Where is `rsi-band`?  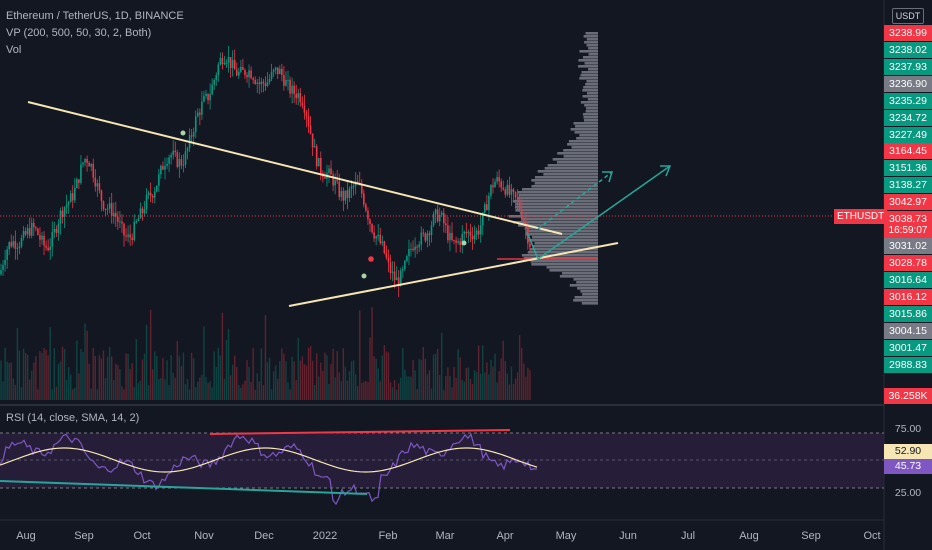
rsi-band is located at coordinates (442, 460).